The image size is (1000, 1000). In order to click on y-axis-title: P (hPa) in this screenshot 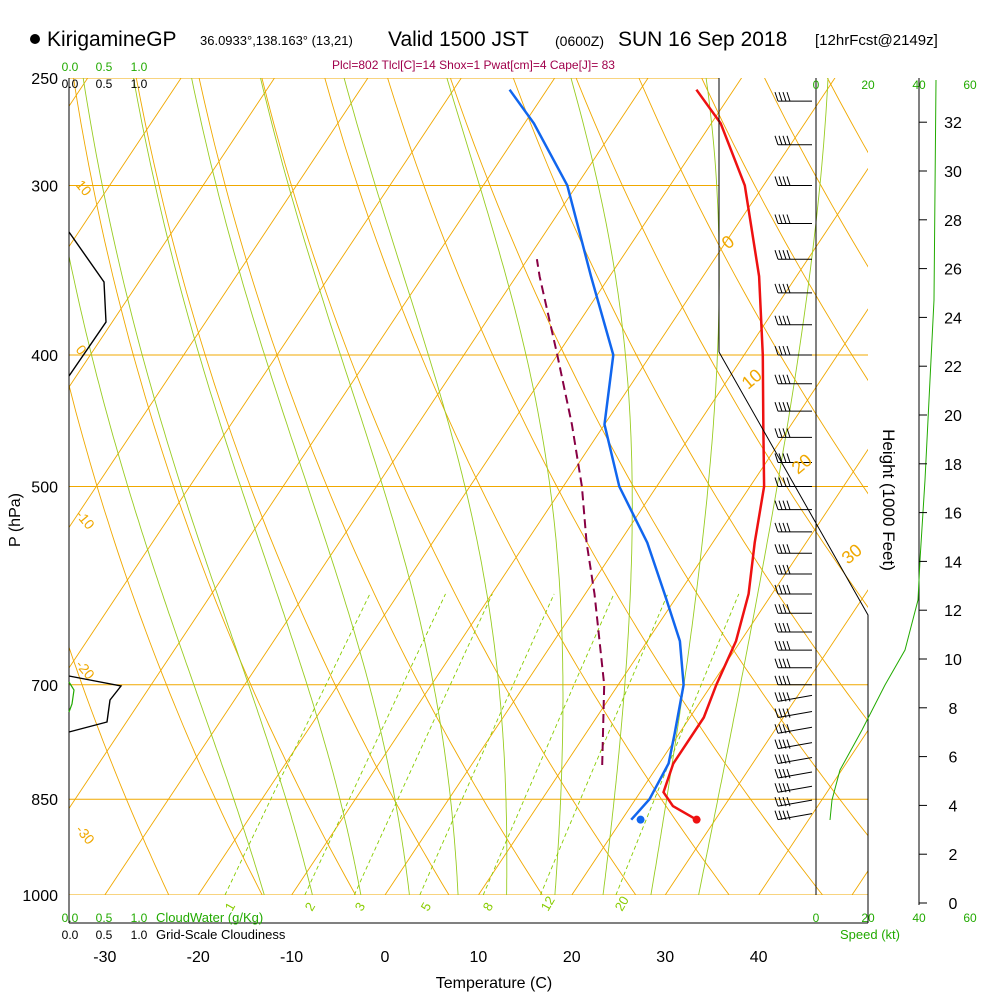, I will do `click(15, 520)`.